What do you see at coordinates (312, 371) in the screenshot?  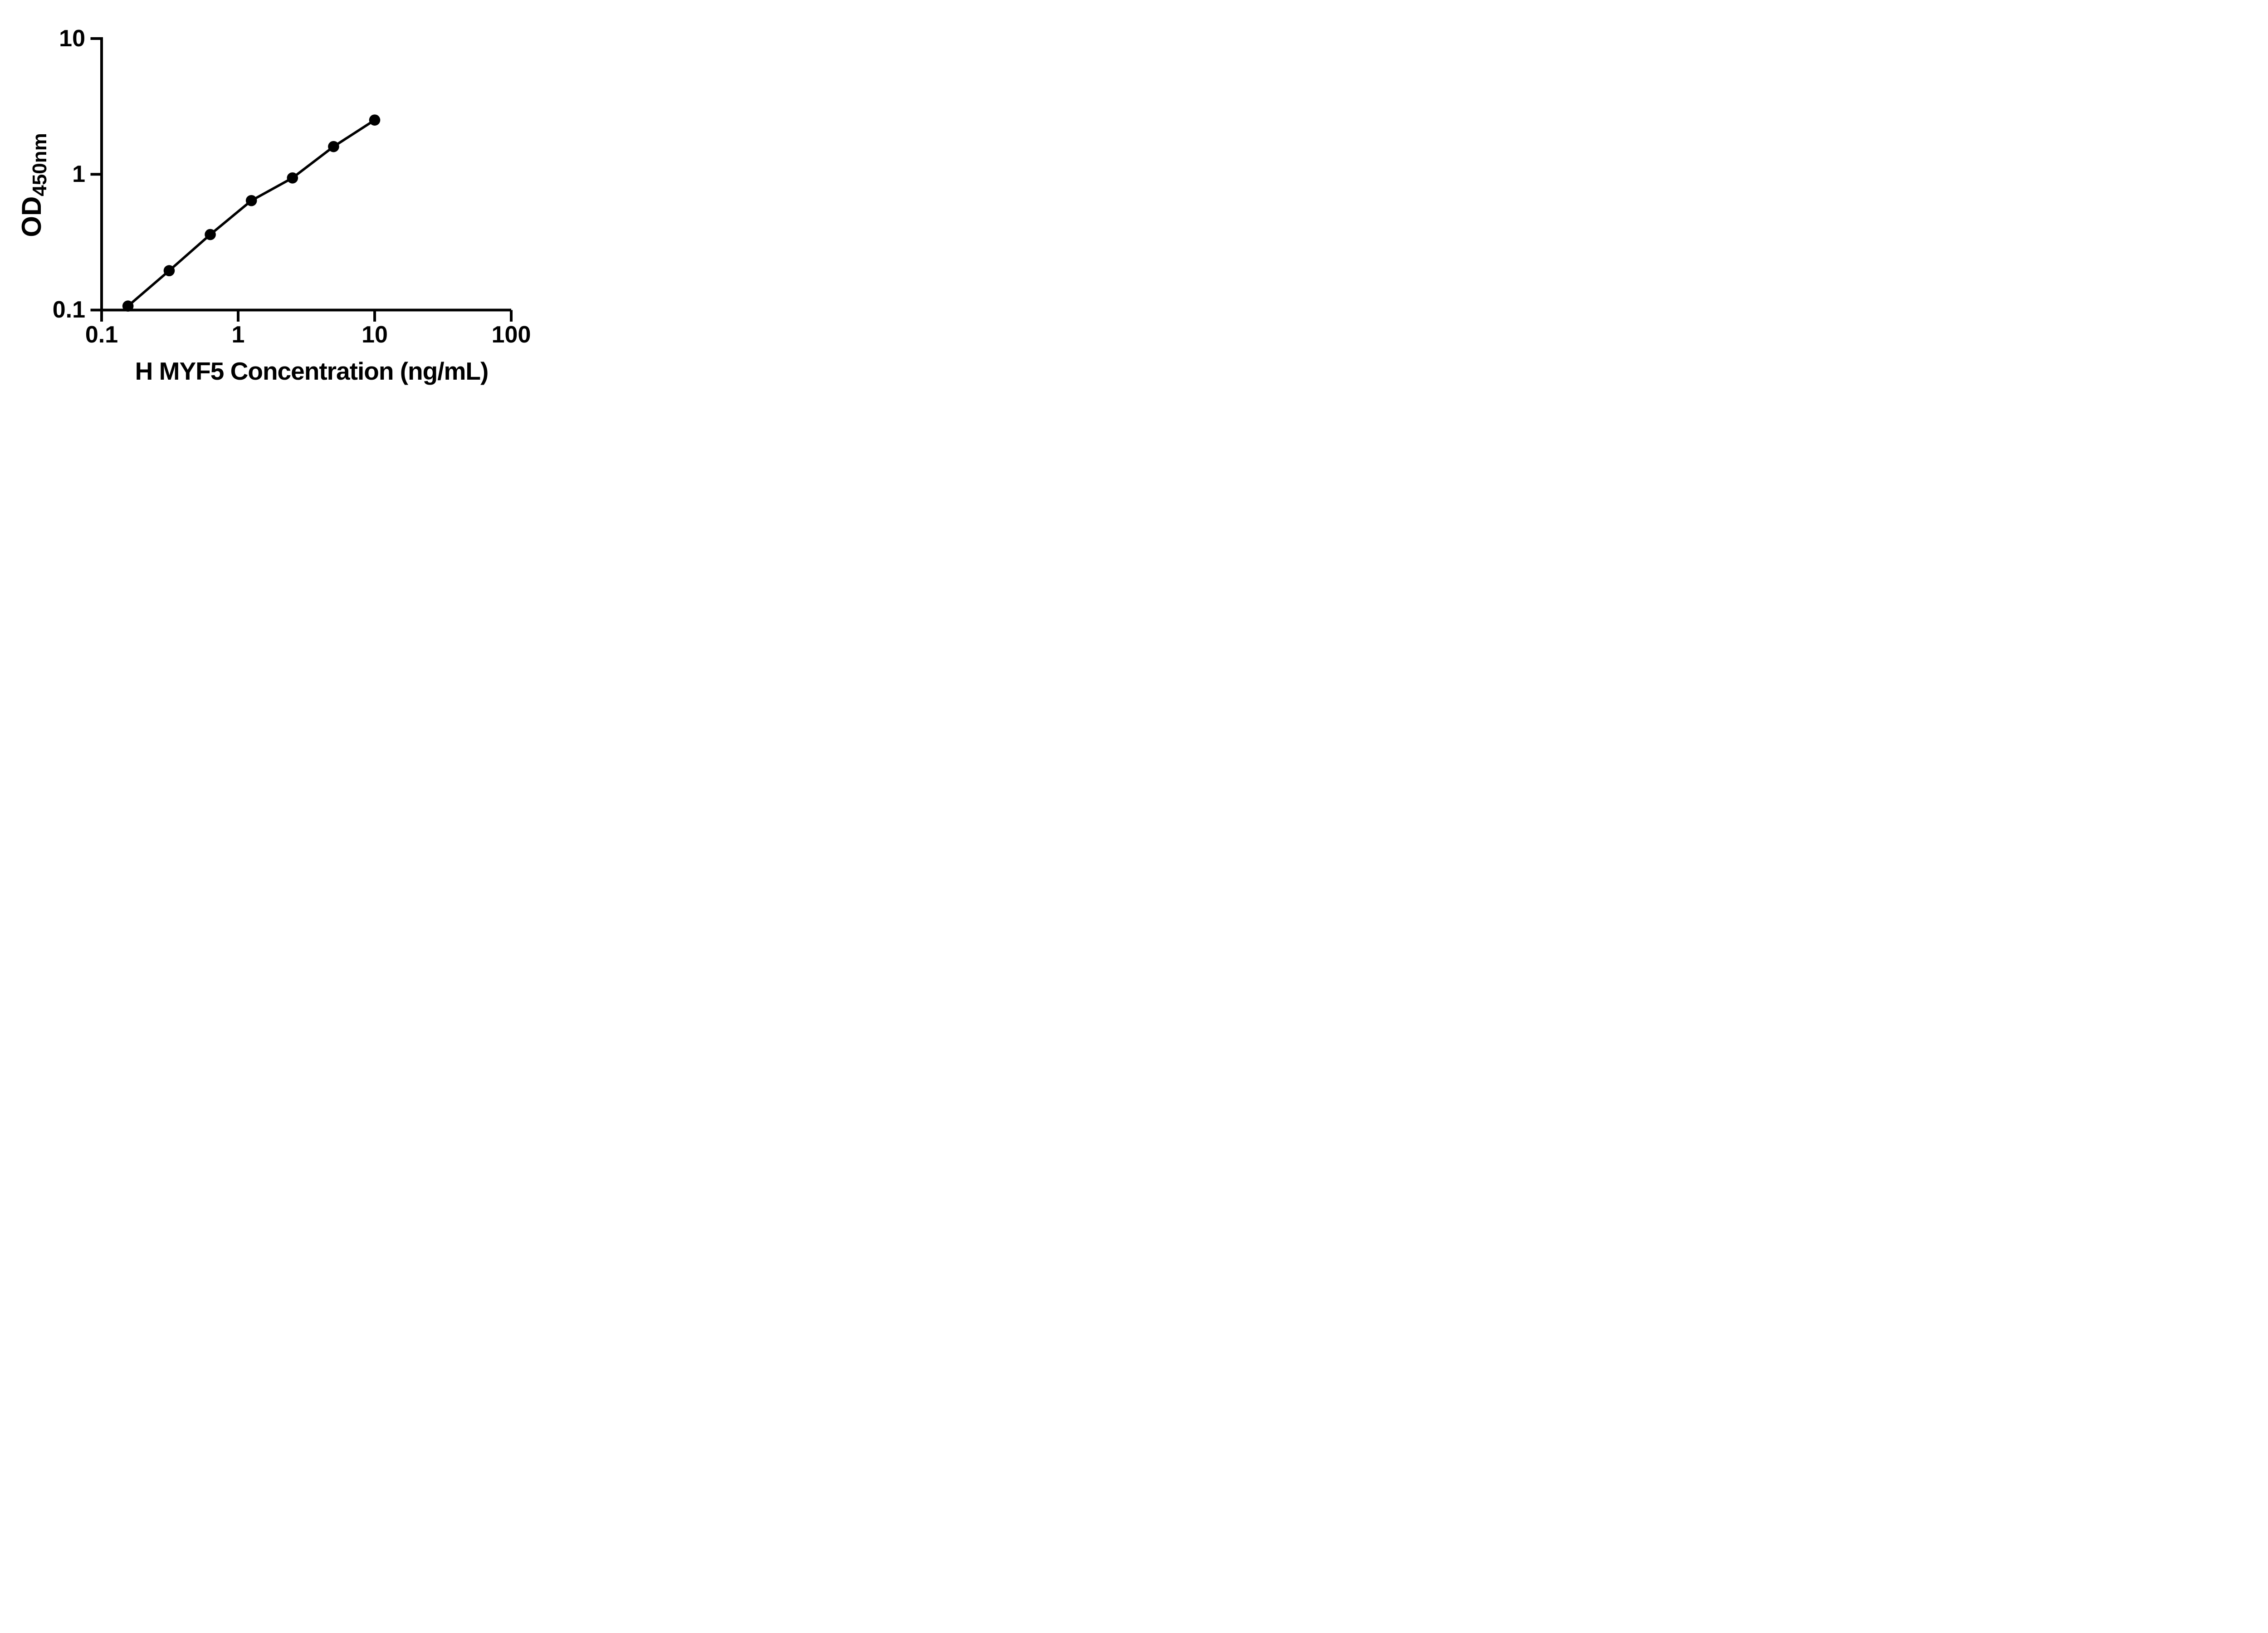 I see `x-axis-title: H MYF5 Concentration (ng/mL)` at bounding box center [312, 371].